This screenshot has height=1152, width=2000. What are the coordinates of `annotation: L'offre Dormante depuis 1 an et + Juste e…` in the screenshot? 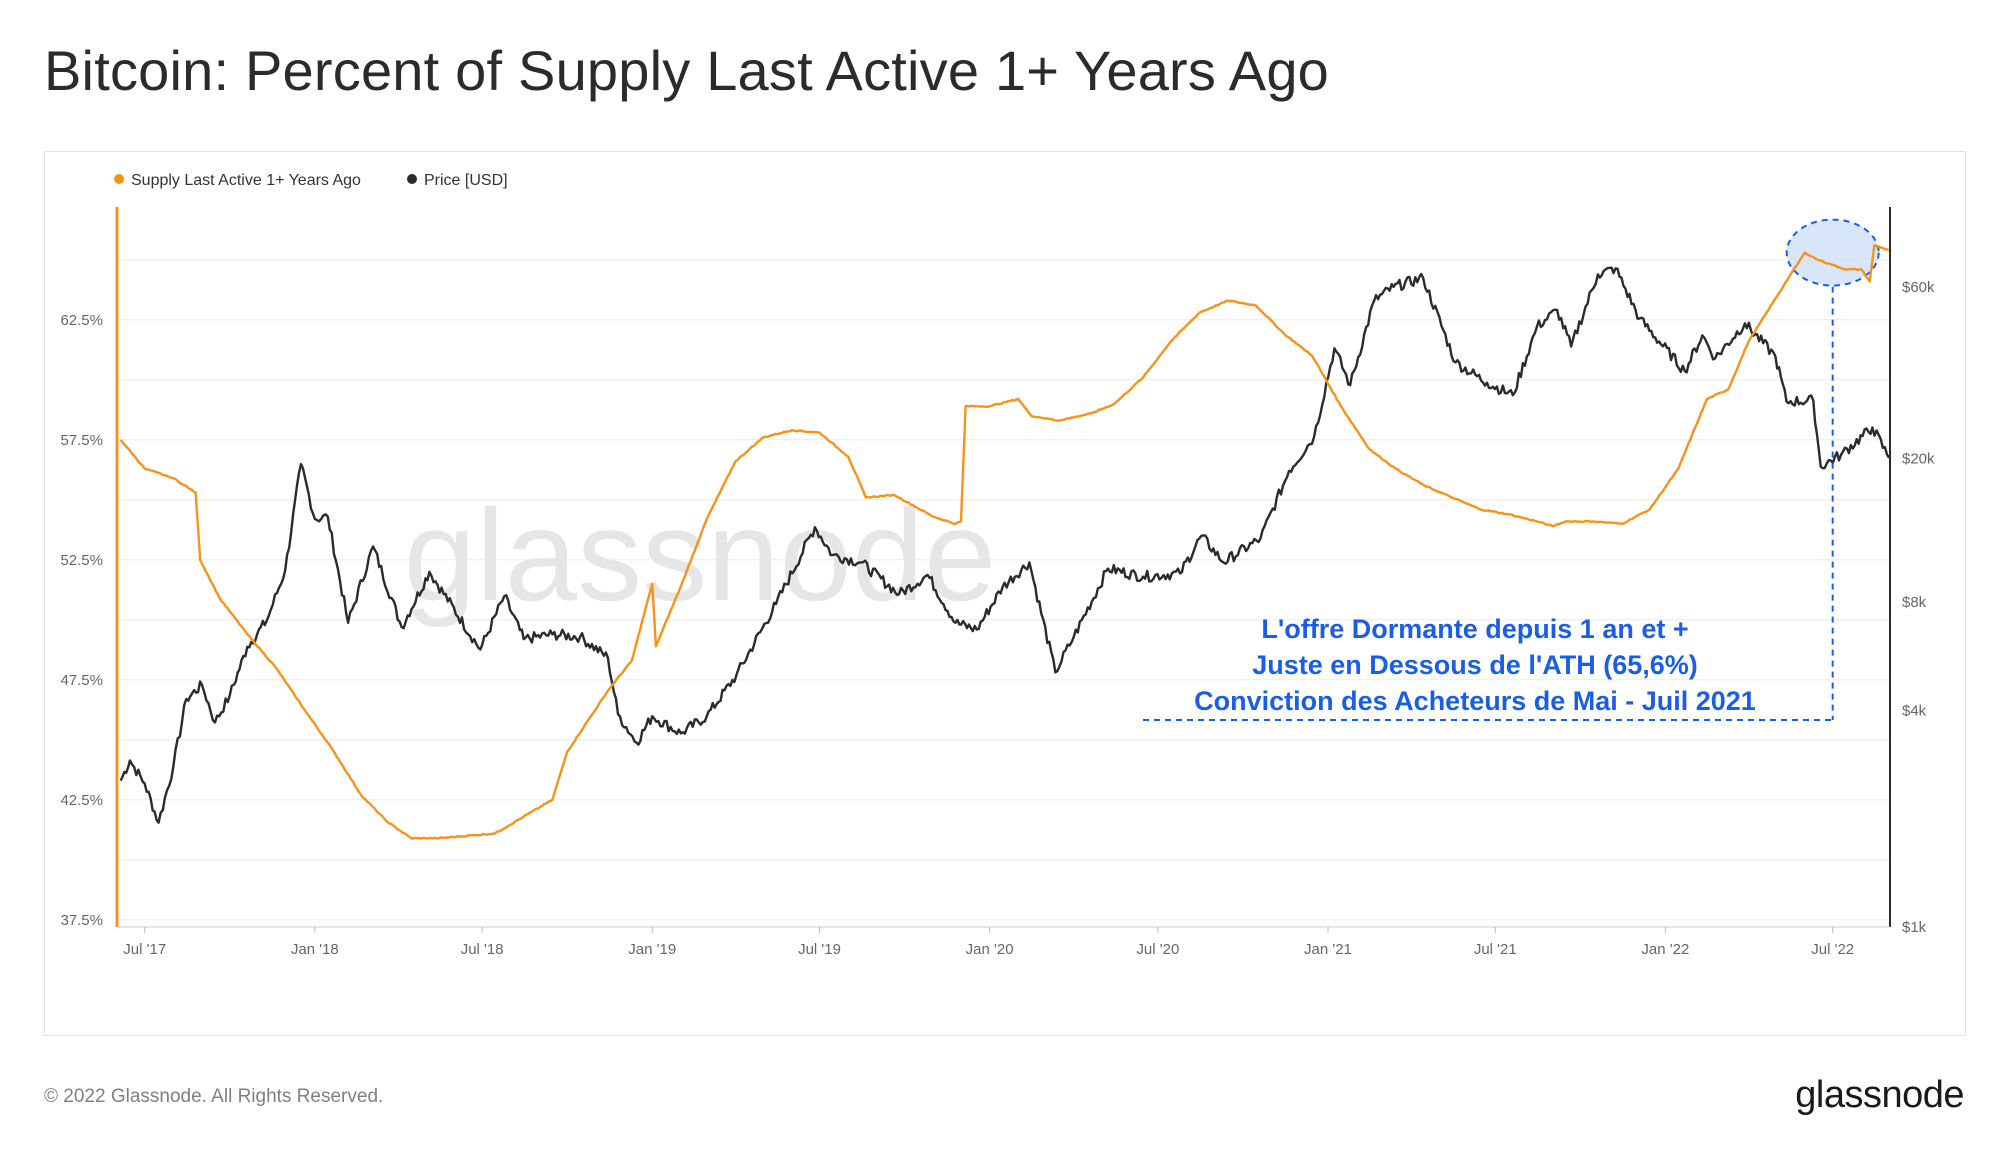 It's located at (1488, 503).